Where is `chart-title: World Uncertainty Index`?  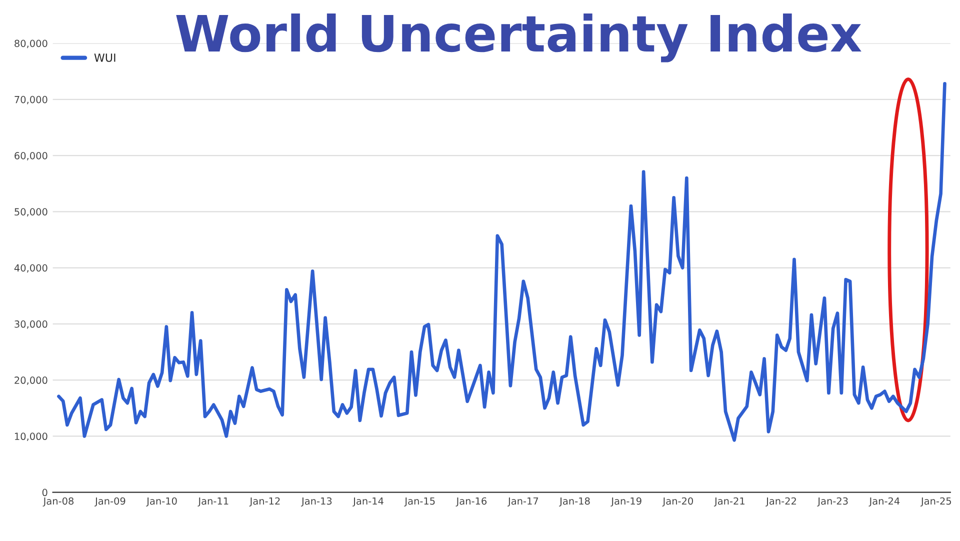
chart-title: World Uncertainty Index is located at coordinates (519, 37).